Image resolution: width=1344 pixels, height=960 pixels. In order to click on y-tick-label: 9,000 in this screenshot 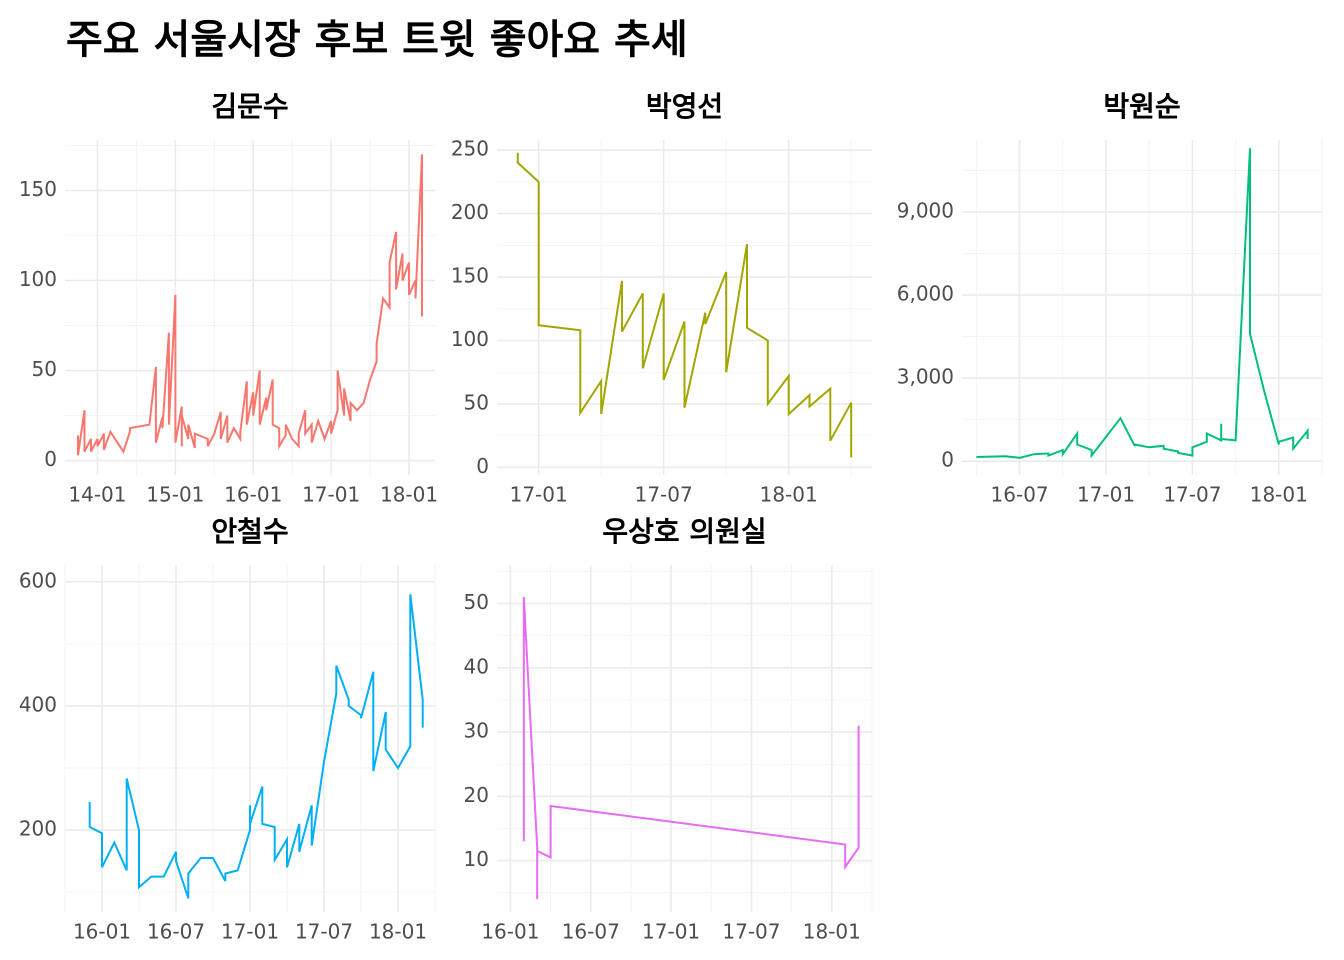, I will do `click(925, 210)`.